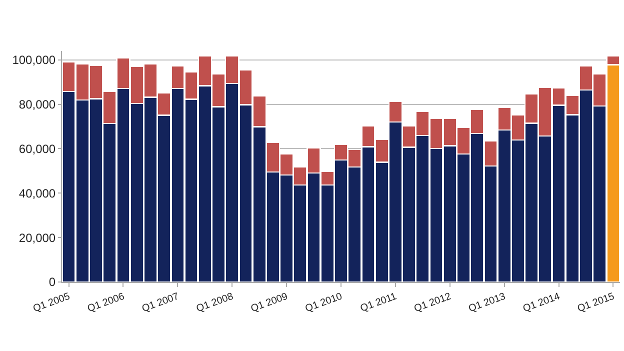  What do you see at coordinates (37, 193) in the screenshot?
I see `y-tick-label: 40,000` at bounding box center [37, 193].